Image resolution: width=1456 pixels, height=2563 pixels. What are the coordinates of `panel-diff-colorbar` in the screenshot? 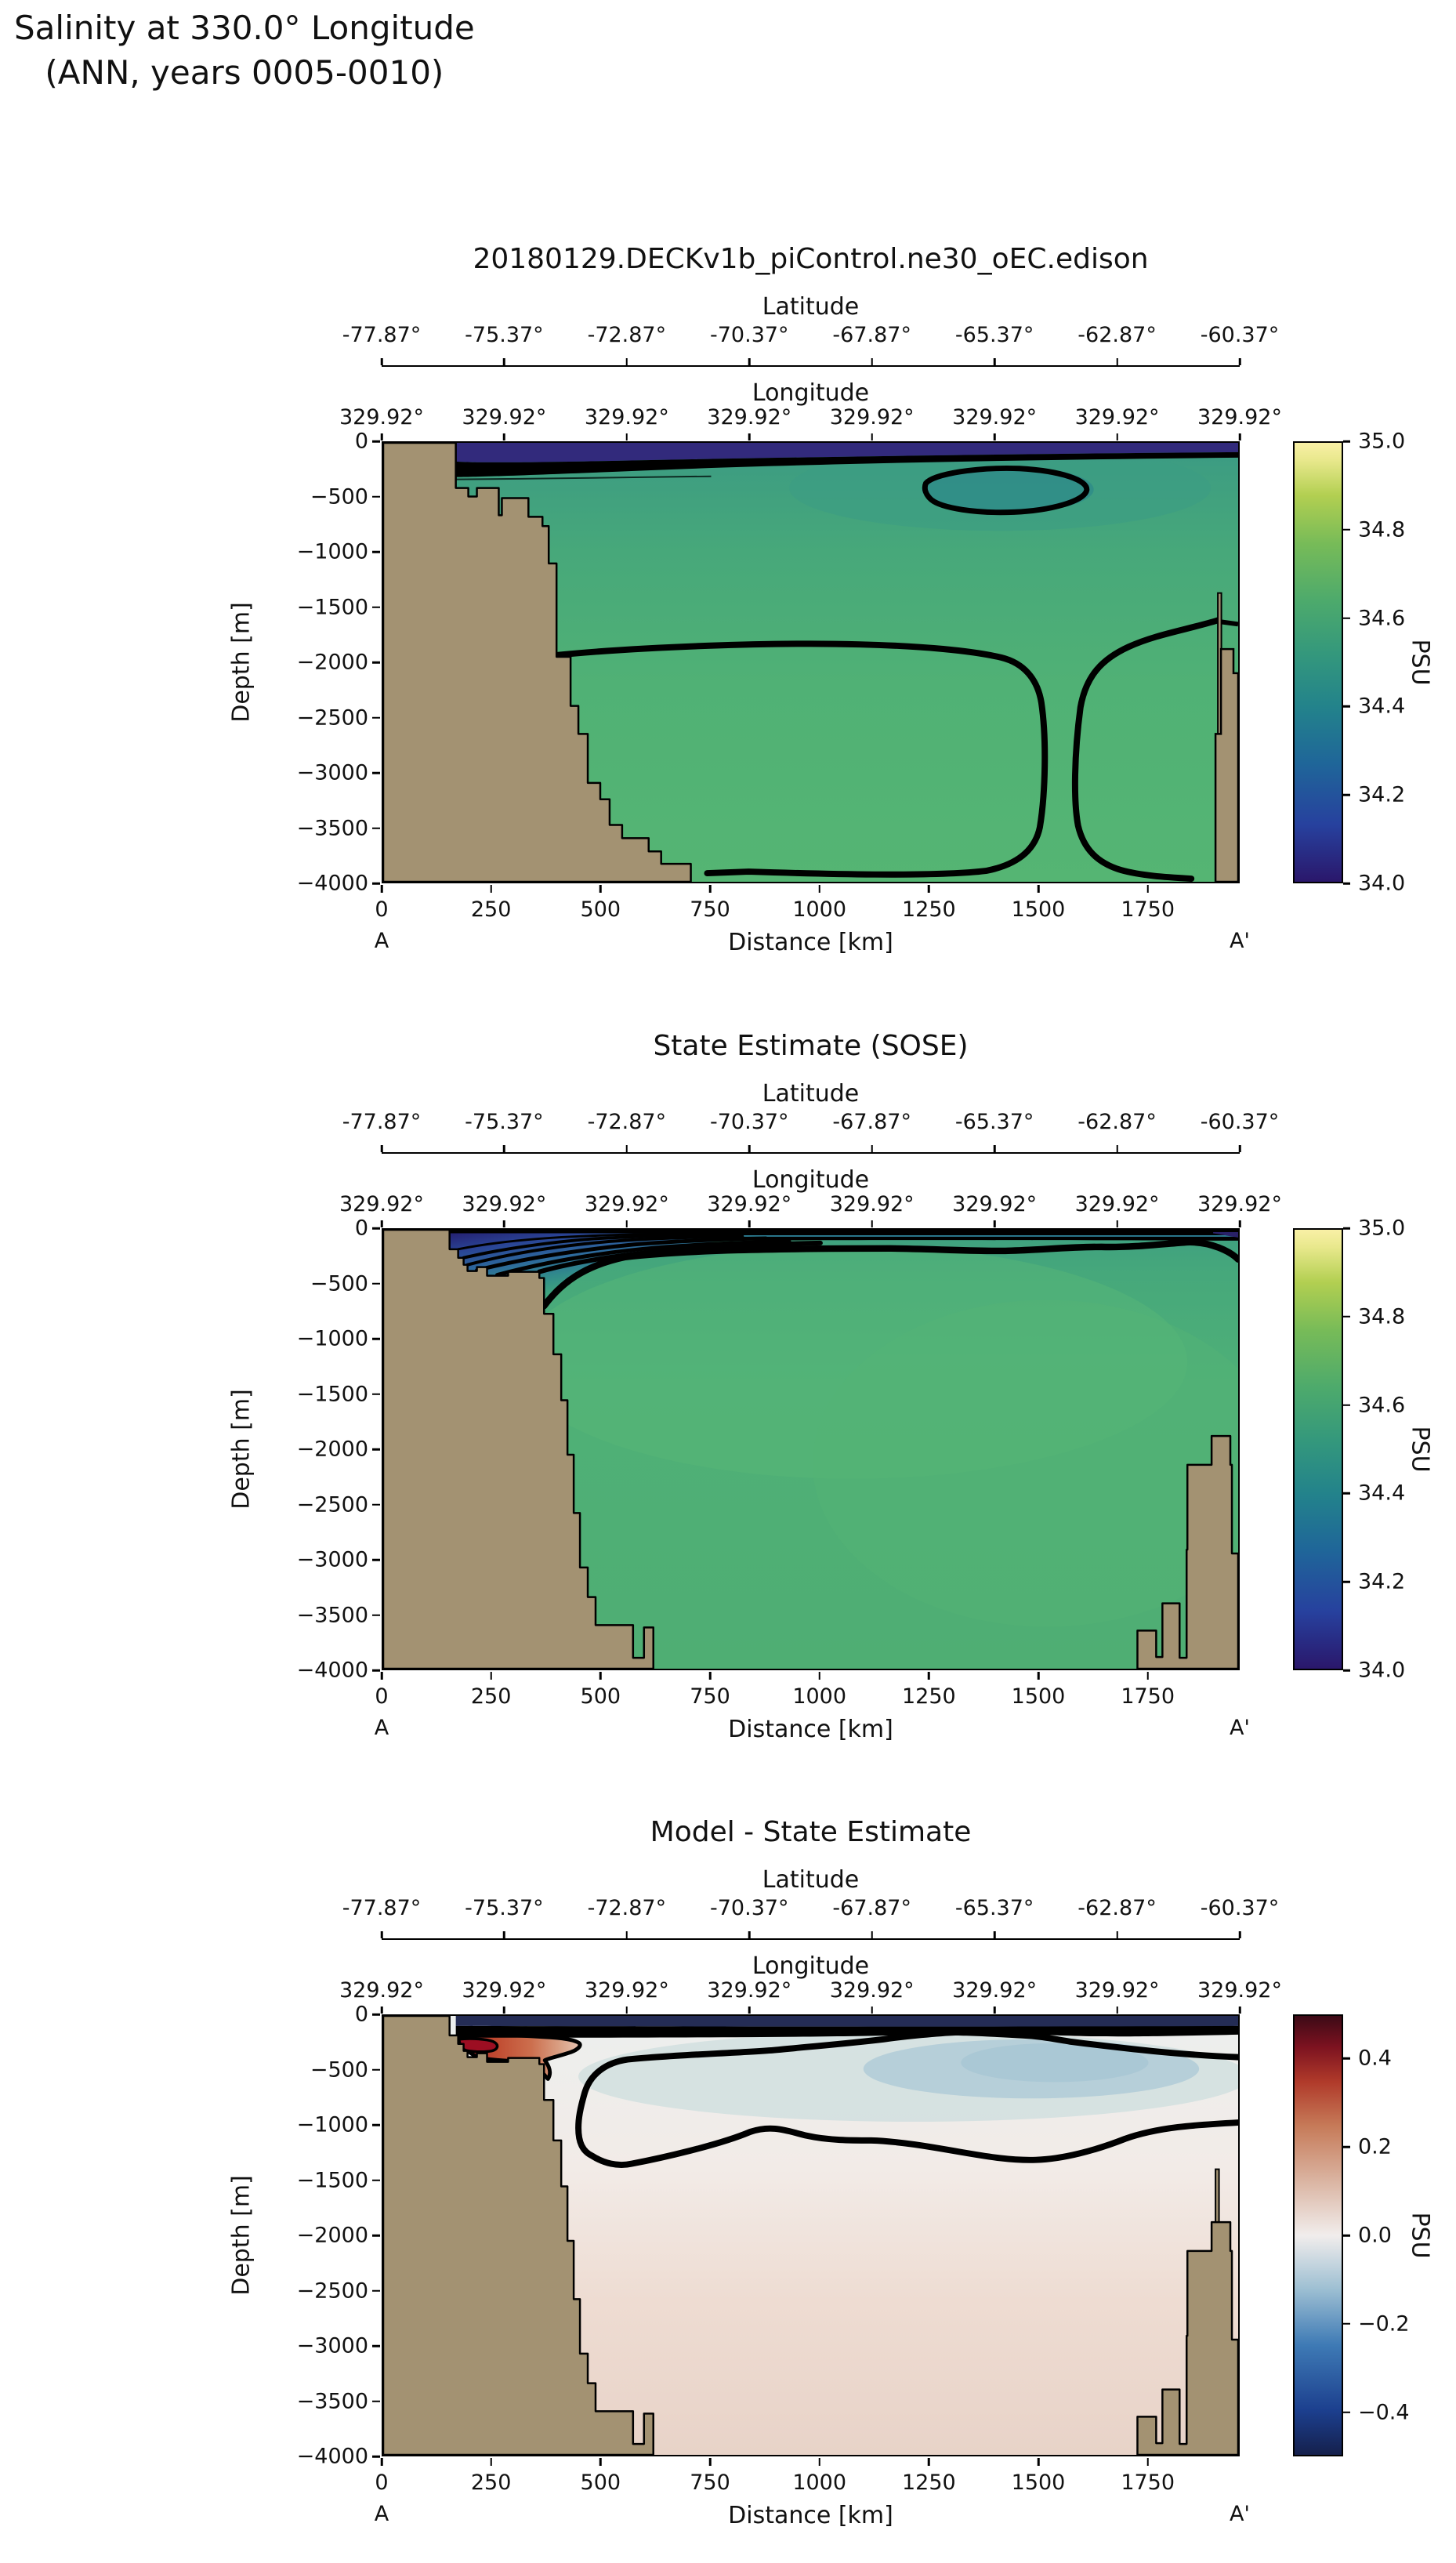 It's located at (1318, 2235).